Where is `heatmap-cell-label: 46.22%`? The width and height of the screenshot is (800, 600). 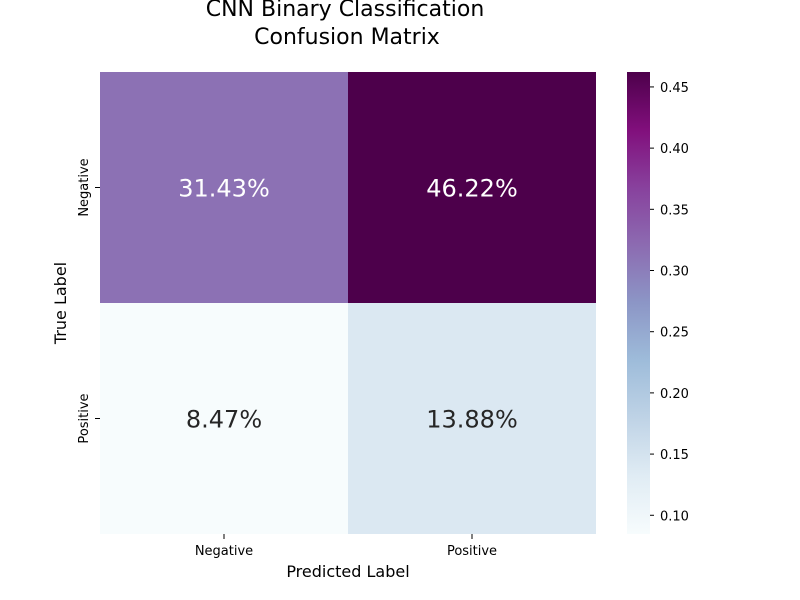
heatmap-cell-label: 46.22% is located at coordinates (472, 189).